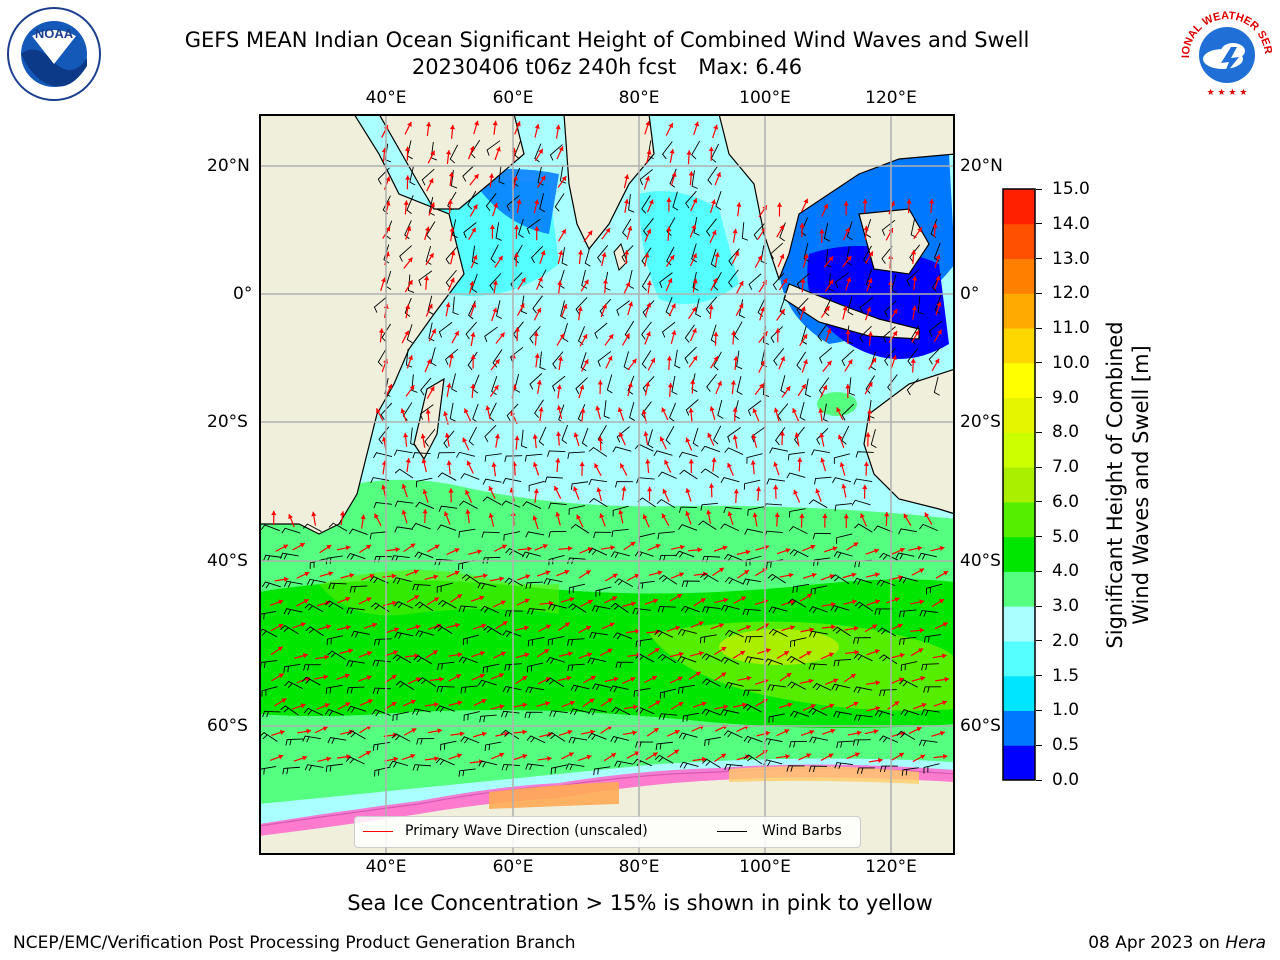  I want to click on lat-label-right: 40°S, so click(980, 561).